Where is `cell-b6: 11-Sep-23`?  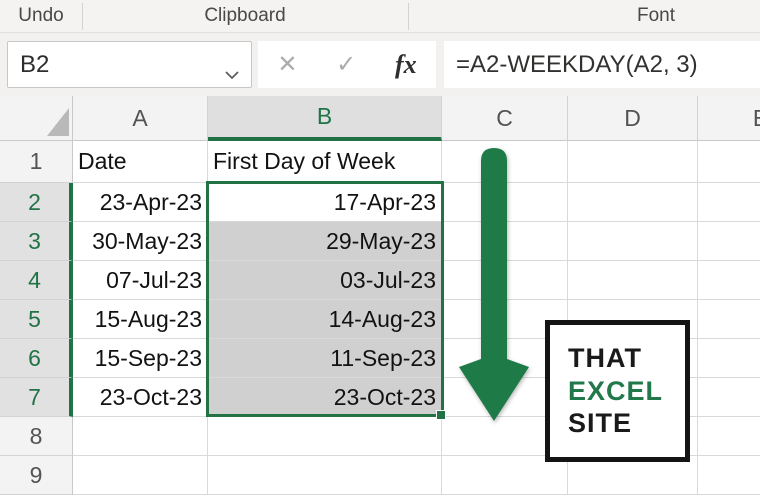
cell-b6: 11-Sep-23 is located at coordinates (325, 358).